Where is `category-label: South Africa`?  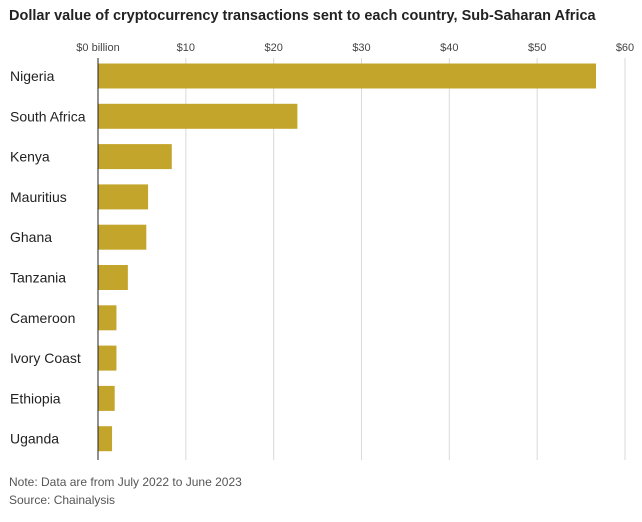
category-label: South Africa is located at coordinates (48, 116).